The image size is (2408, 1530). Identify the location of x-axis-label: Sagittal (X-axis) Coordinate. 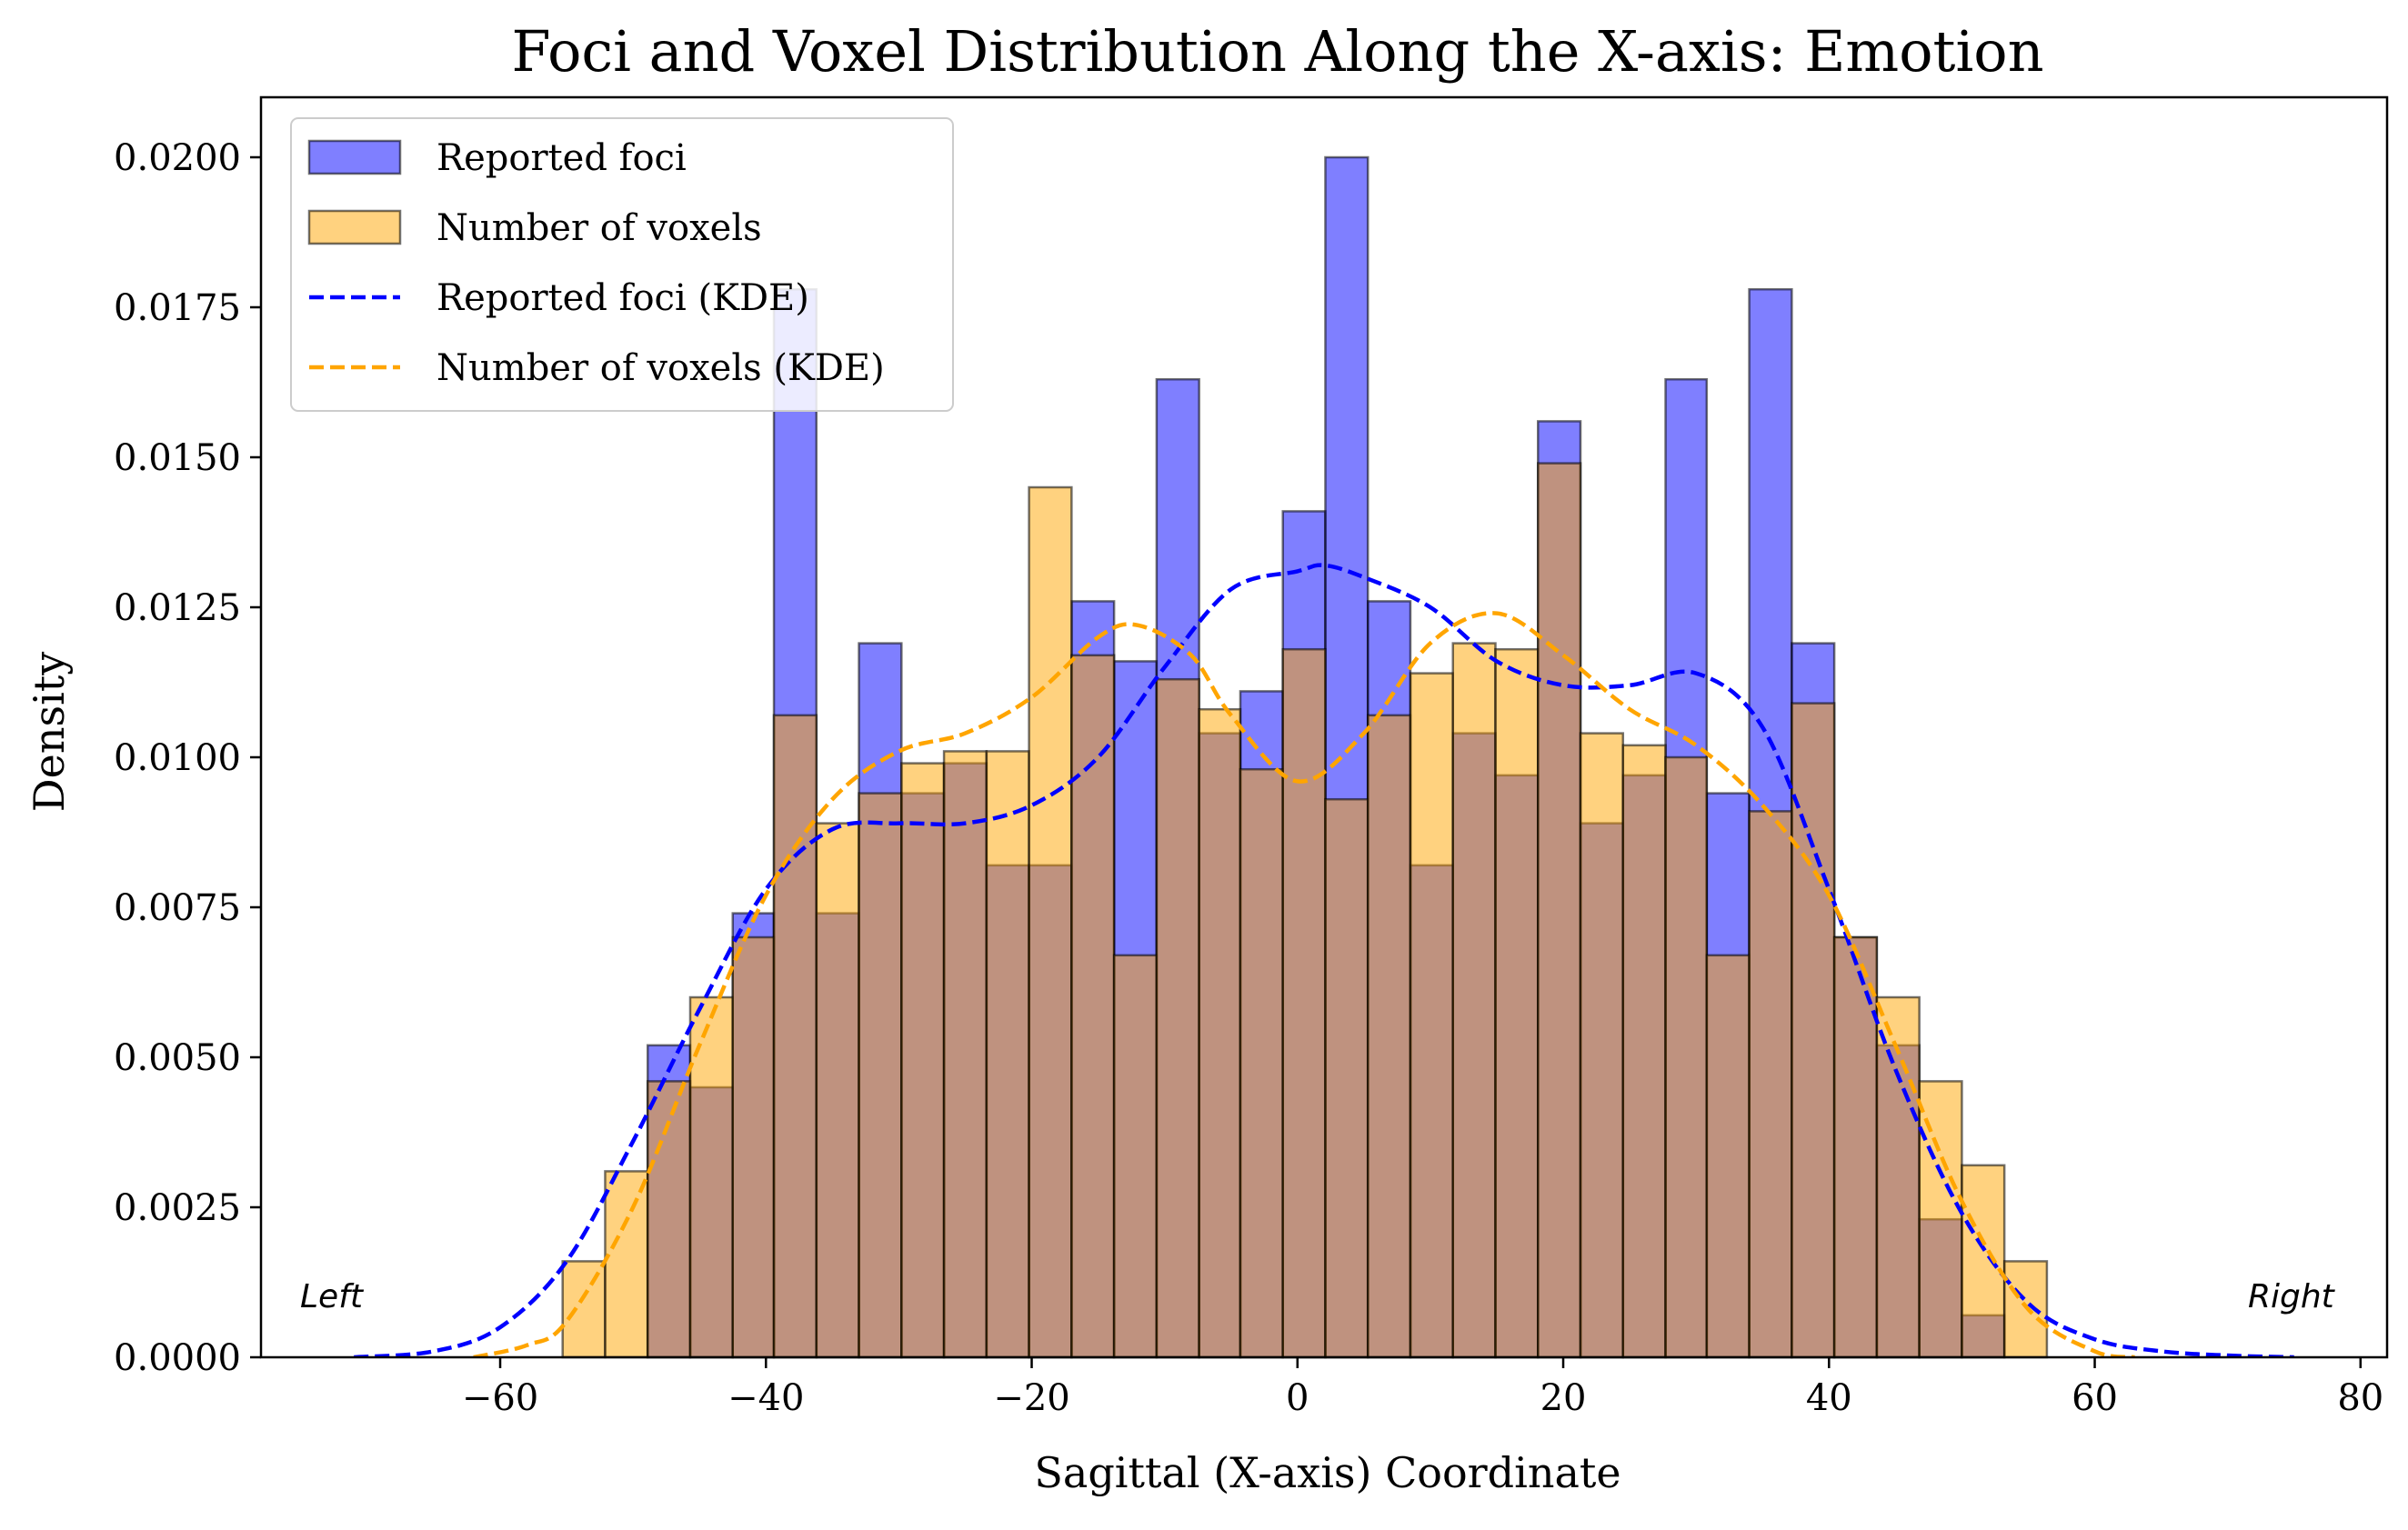
(1327, 1473).